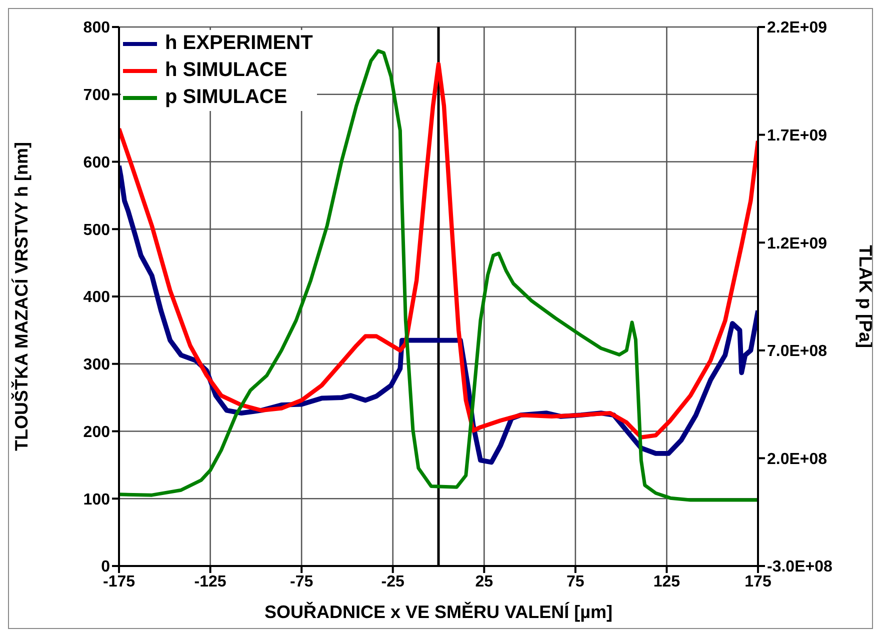 The height and width of the screenshot is (637, 881). I want to click on x-axis-title: SOUŘADNICE x VE SMĚRU VALENÍ [µm], so click(438, 611).